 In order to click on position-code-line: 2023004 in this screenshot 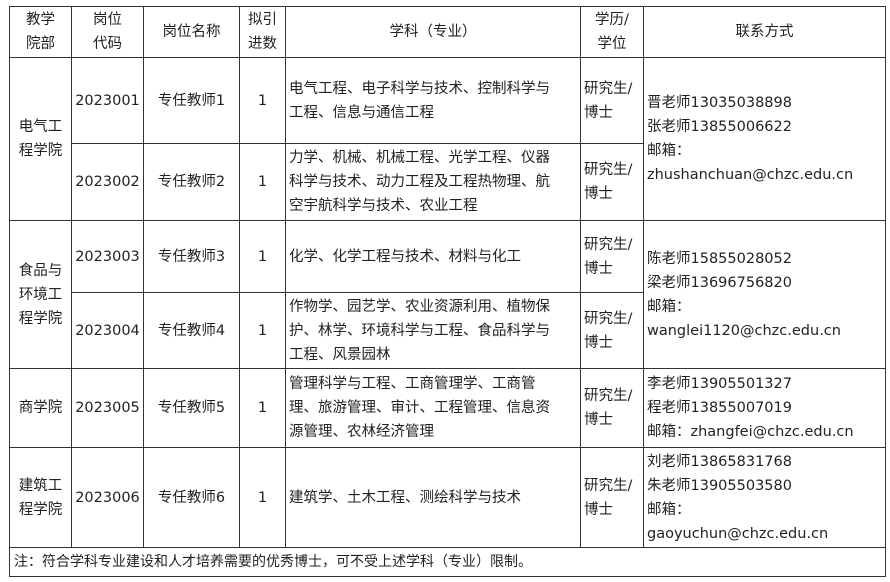, I will do `click(107, 330)`.